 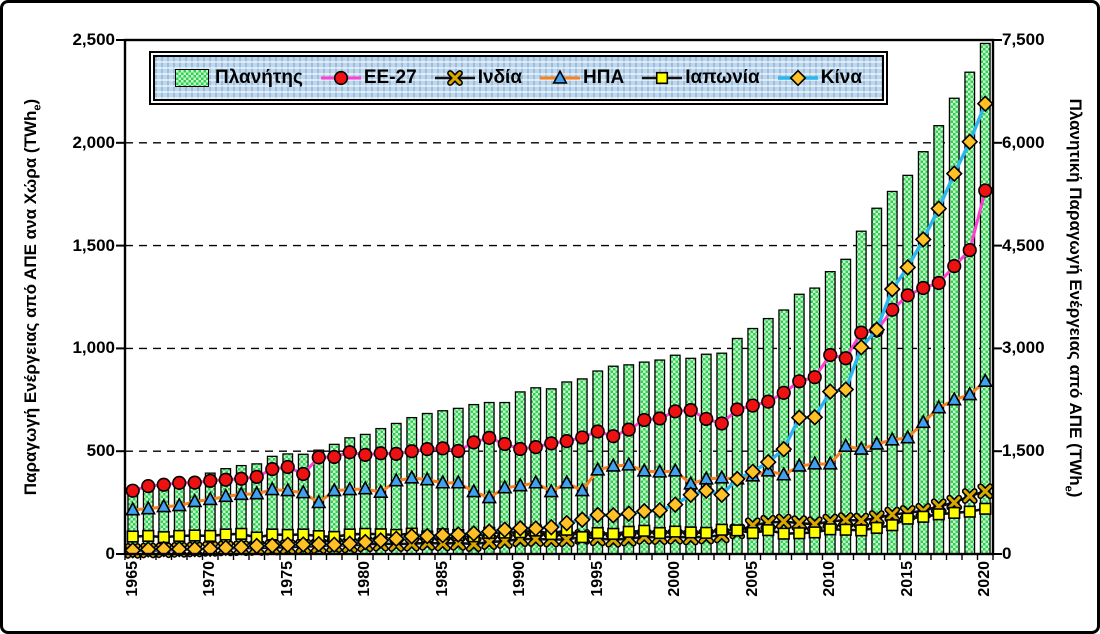 I want to click on y-right-tick-label: 4,500, so click(x=1023, y=245).